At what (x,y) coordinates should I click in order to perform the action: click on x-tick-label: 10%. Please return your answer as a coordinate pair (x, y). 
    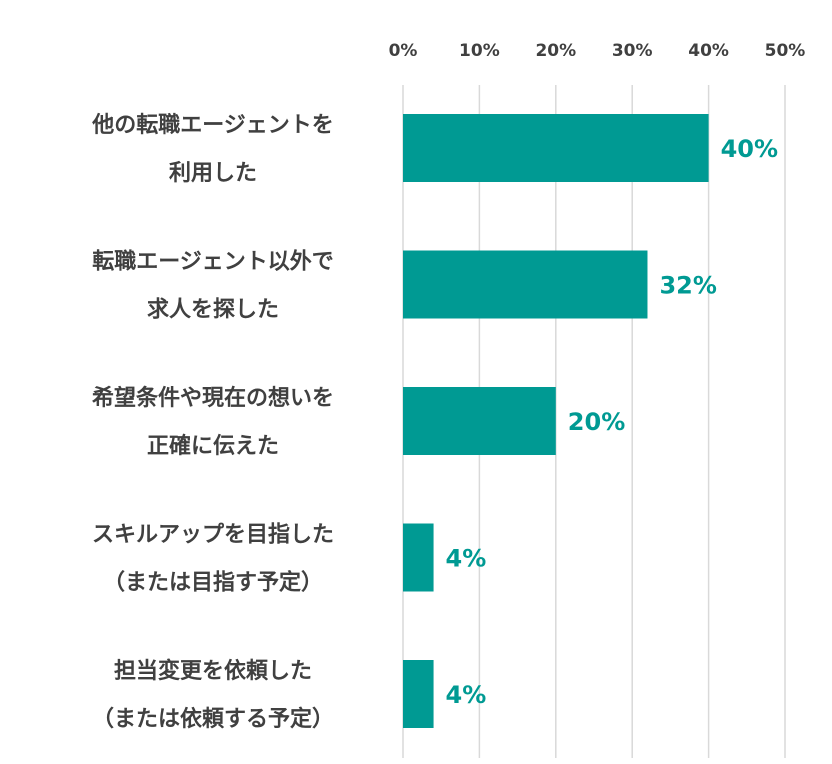
    Looking at the image, I should click on (479, 51).